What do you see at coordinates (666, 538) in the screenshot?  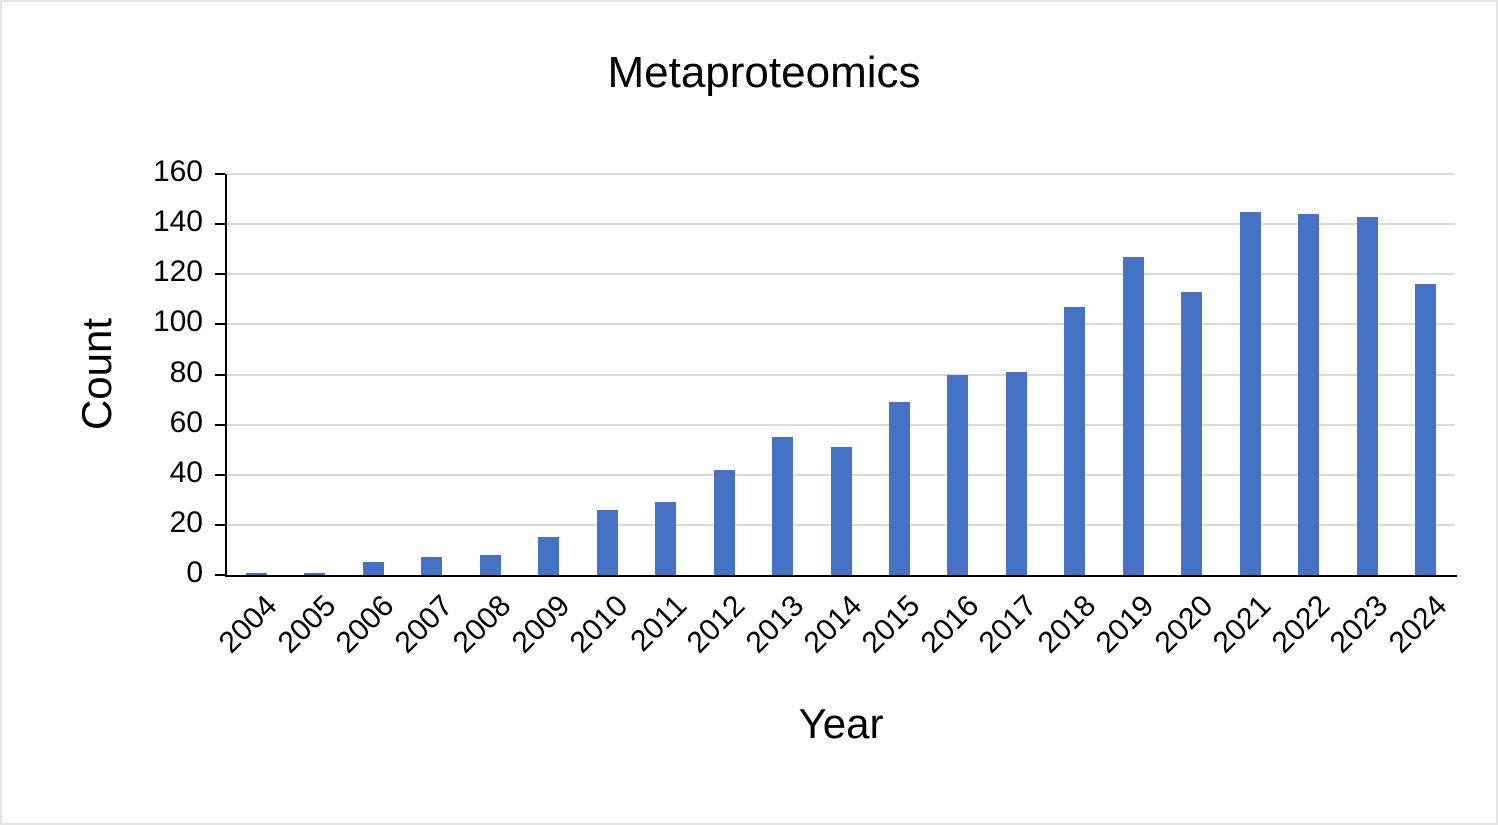 I see `bar-2011` at bounding box center [666, 538].